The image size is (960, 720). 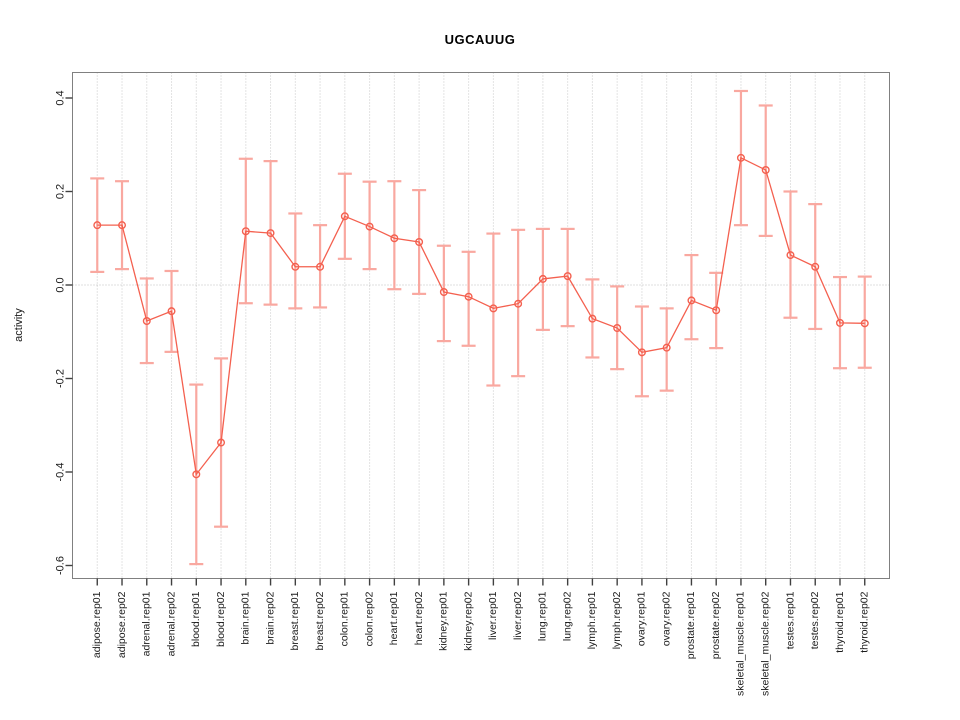 What do you see at coordinates (147, 623) in the screenshot?
I see `x-tick-label: adrenal.rep01` at bounding box center [147, 623].